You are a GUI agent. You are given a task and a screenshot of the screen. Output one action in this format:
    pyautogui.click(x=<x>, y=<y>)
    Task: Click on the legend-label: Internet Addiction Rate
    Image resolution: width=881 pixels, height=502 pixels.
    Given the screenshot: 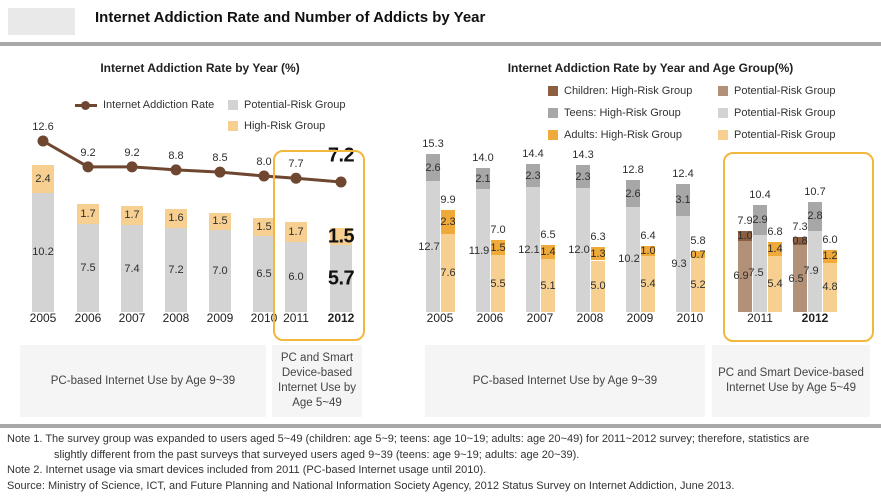 What is the action you would take?
    pyautogui.click(x=159, y=105)
    